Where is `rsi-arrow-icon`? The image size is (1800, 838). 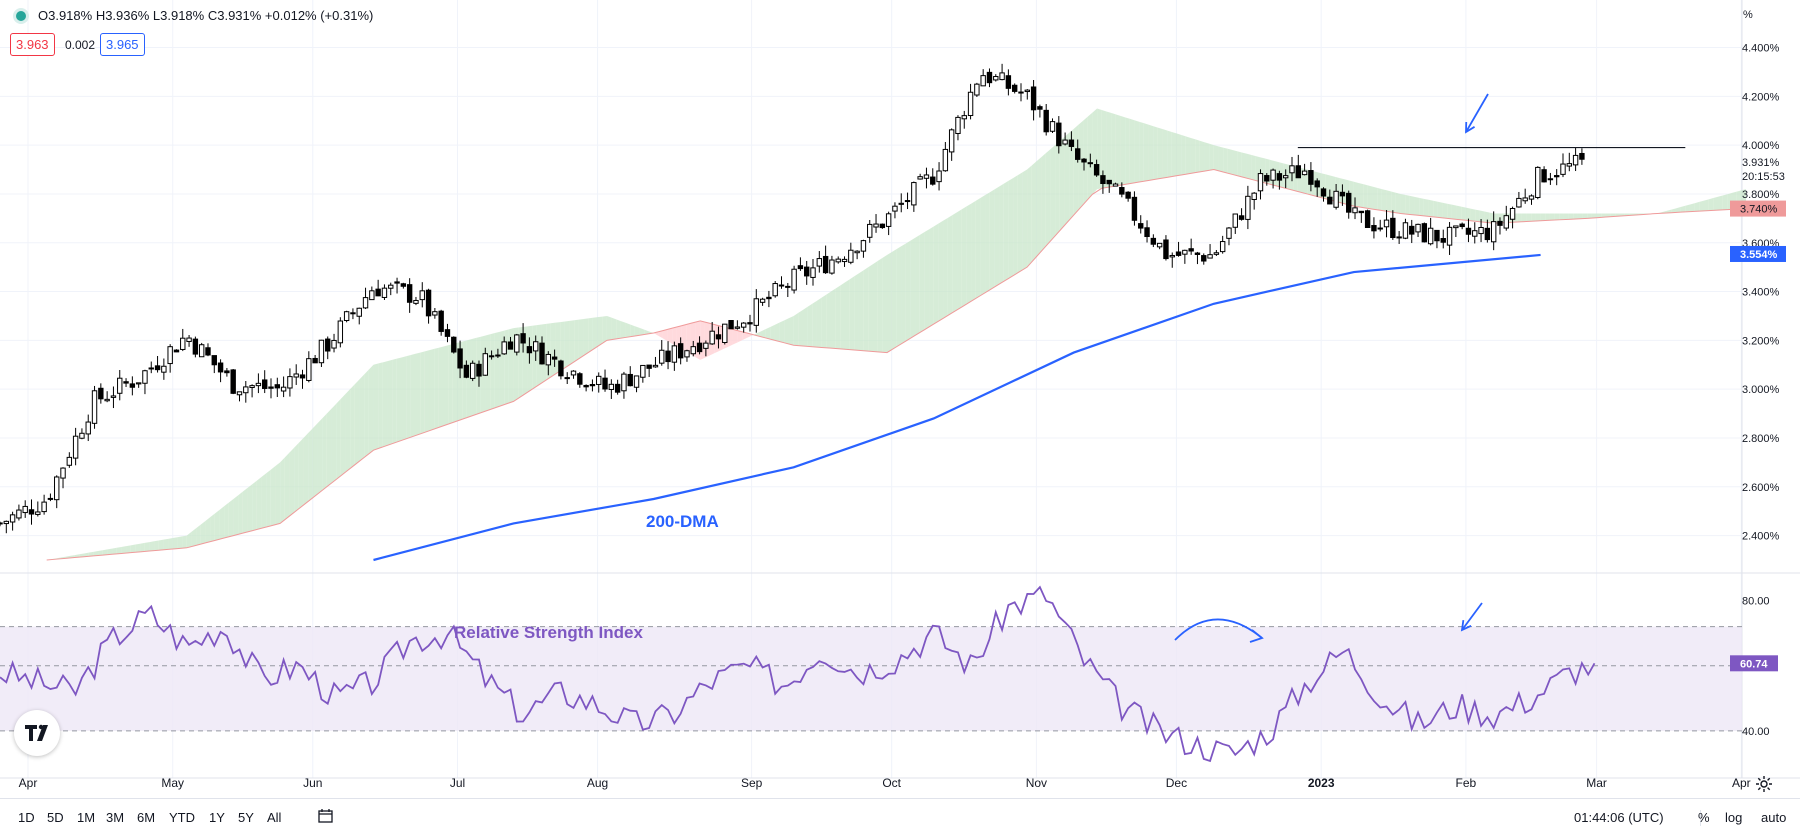
rsi-arrow-icon is located at coordinates (1472, 616).